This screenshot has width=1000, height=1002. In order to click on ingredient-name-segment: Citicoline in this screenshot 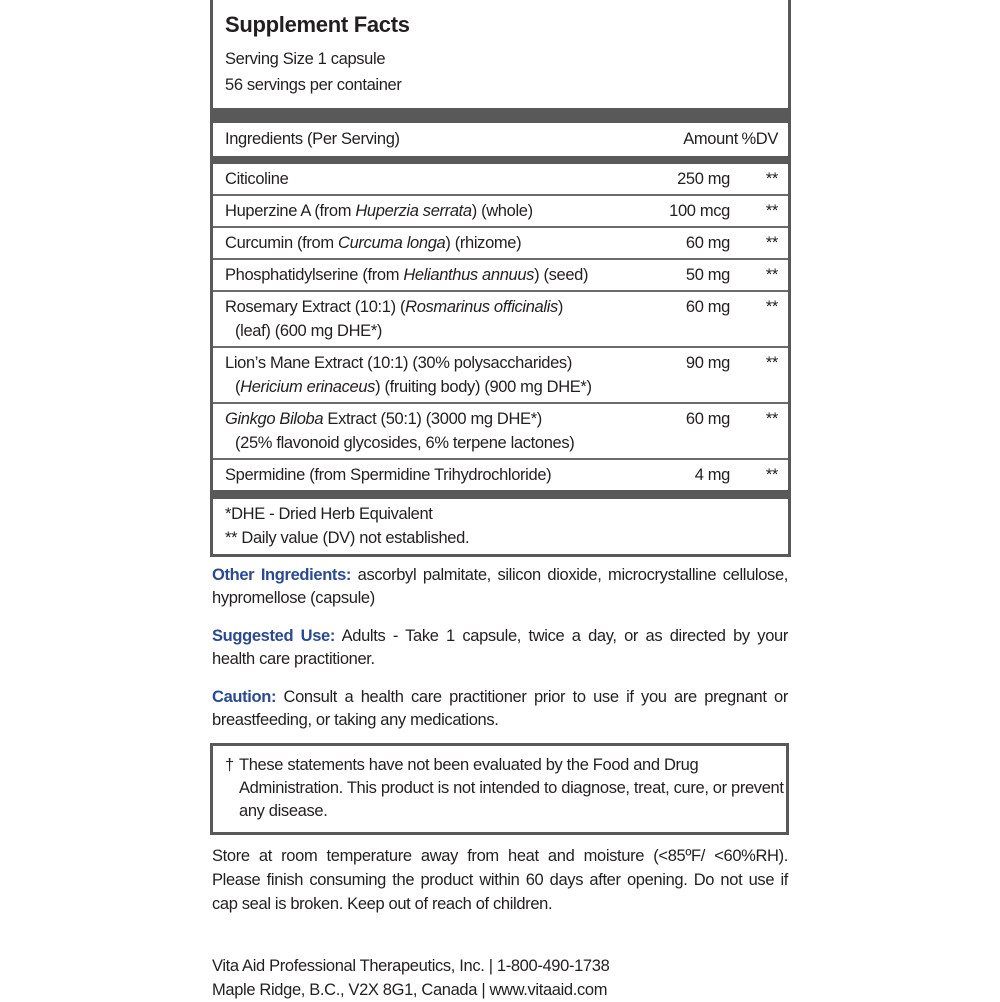, I will do `click(257, 179)`.